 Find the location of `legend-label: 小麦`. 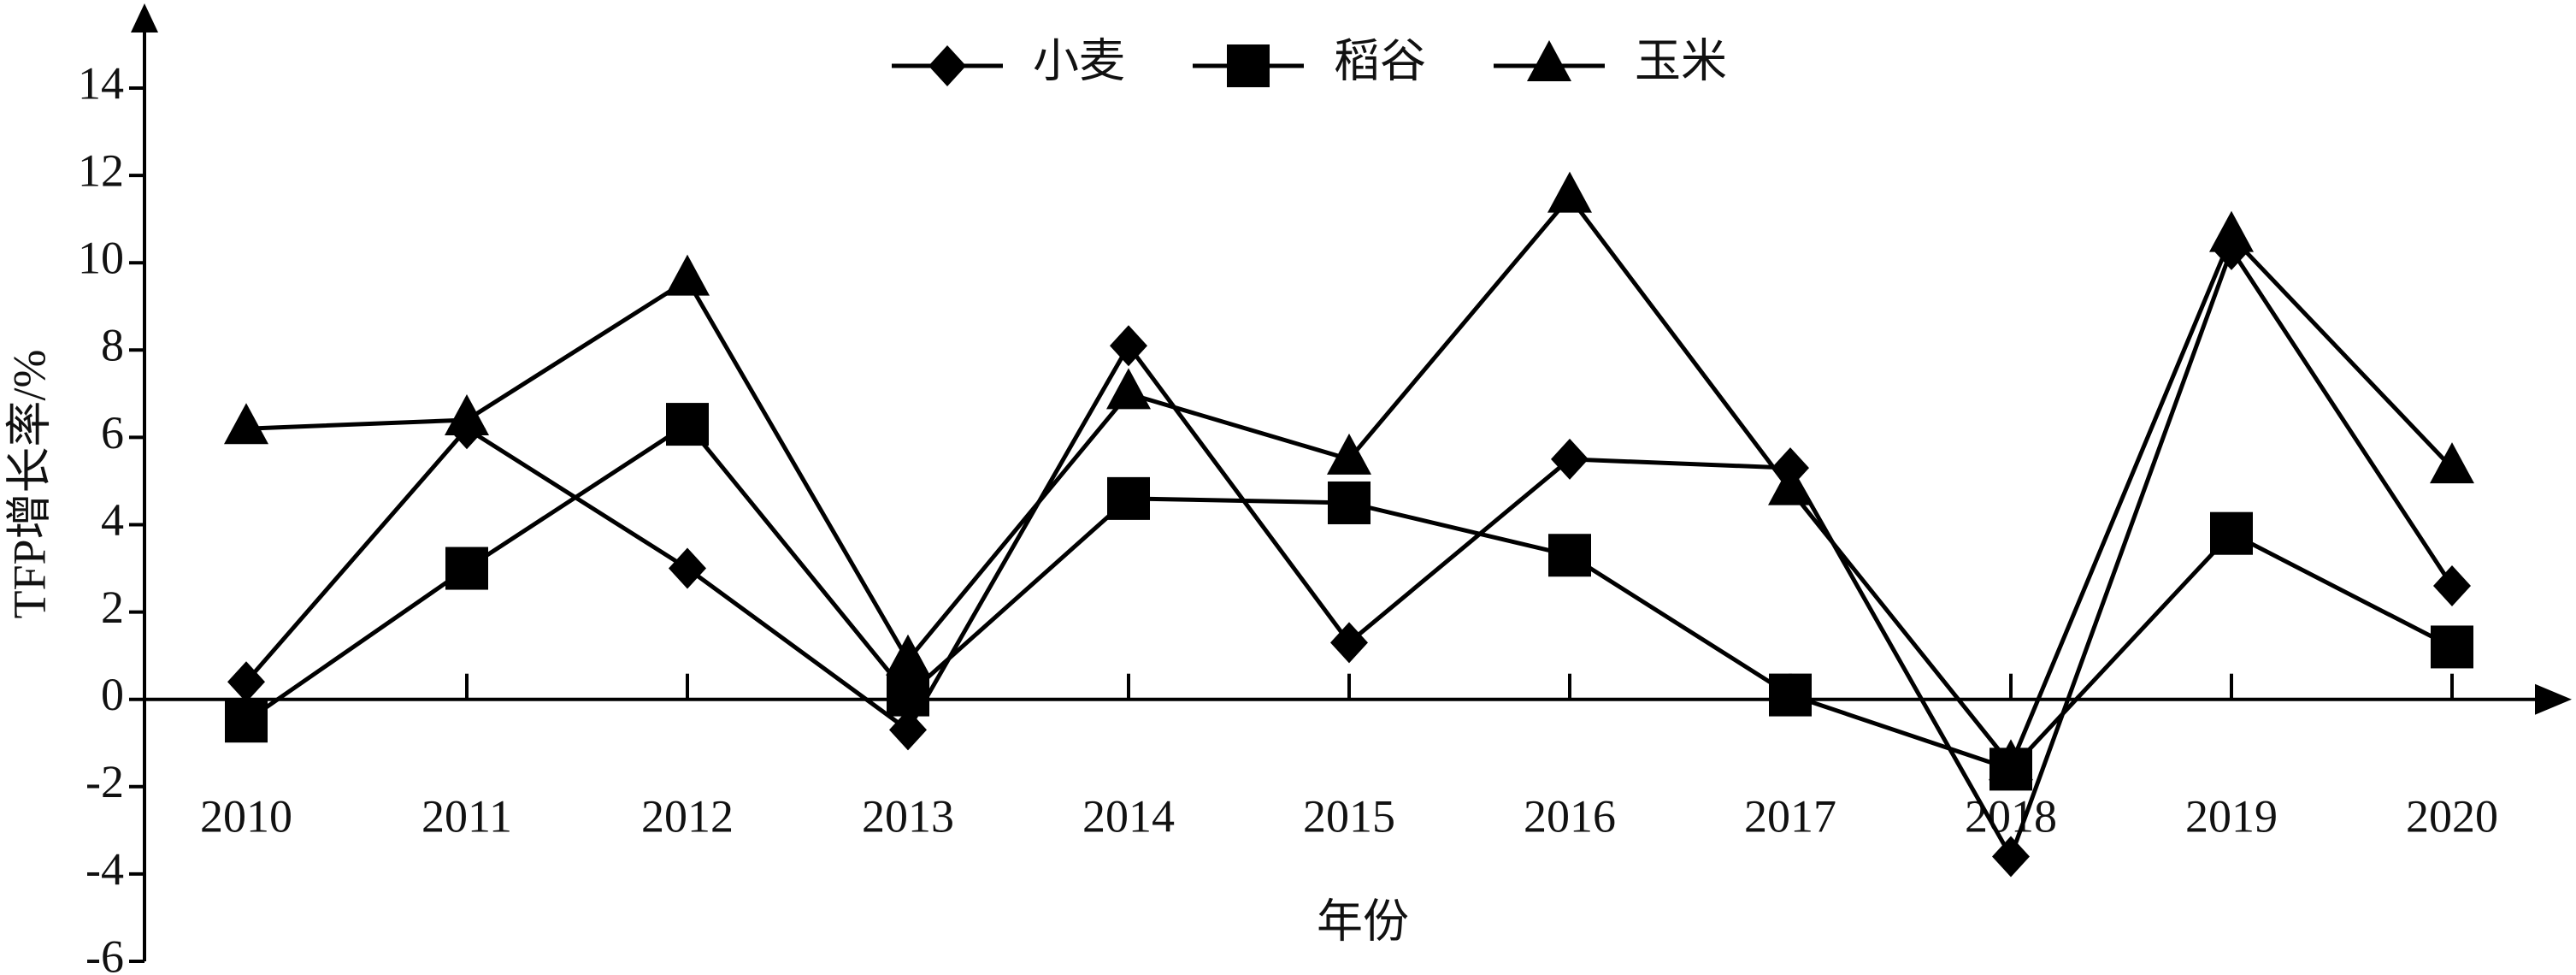

legend-label: 小麦 is located at coordinates (1079, 60).